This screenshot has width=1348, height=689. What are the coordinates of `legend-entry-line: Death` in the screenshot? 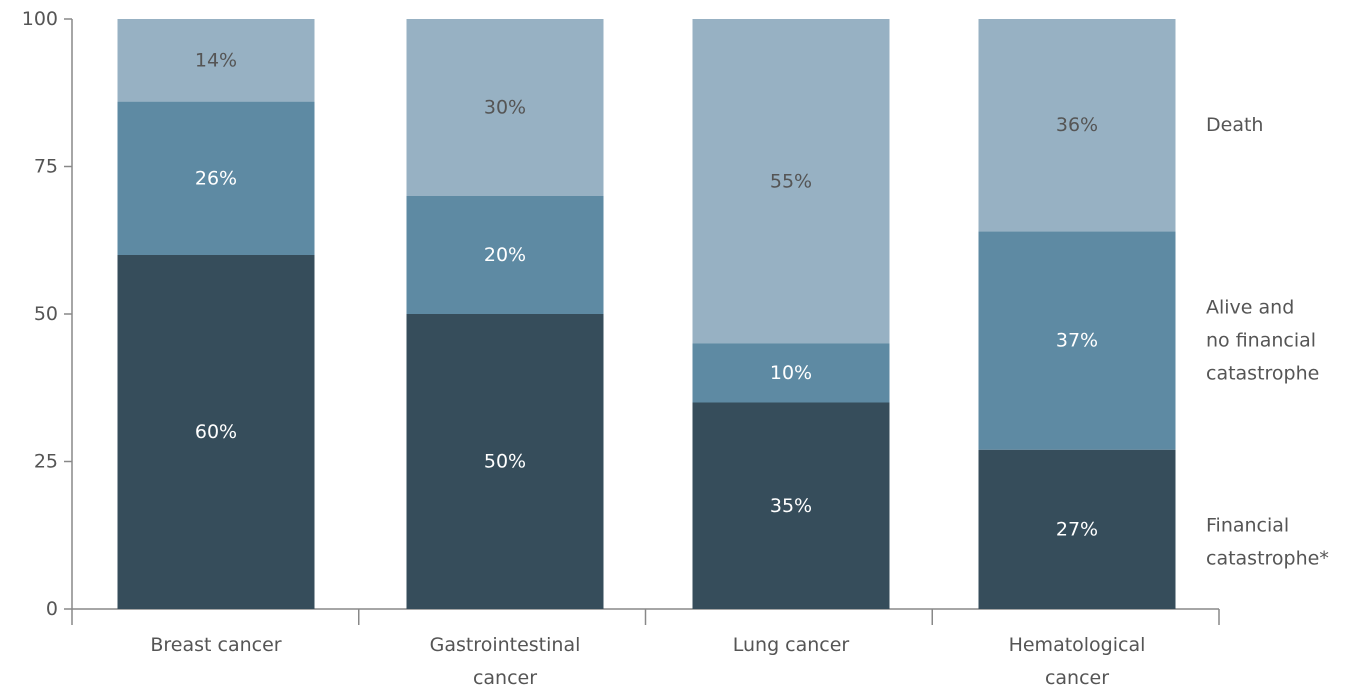 It's located at (1234, 125).